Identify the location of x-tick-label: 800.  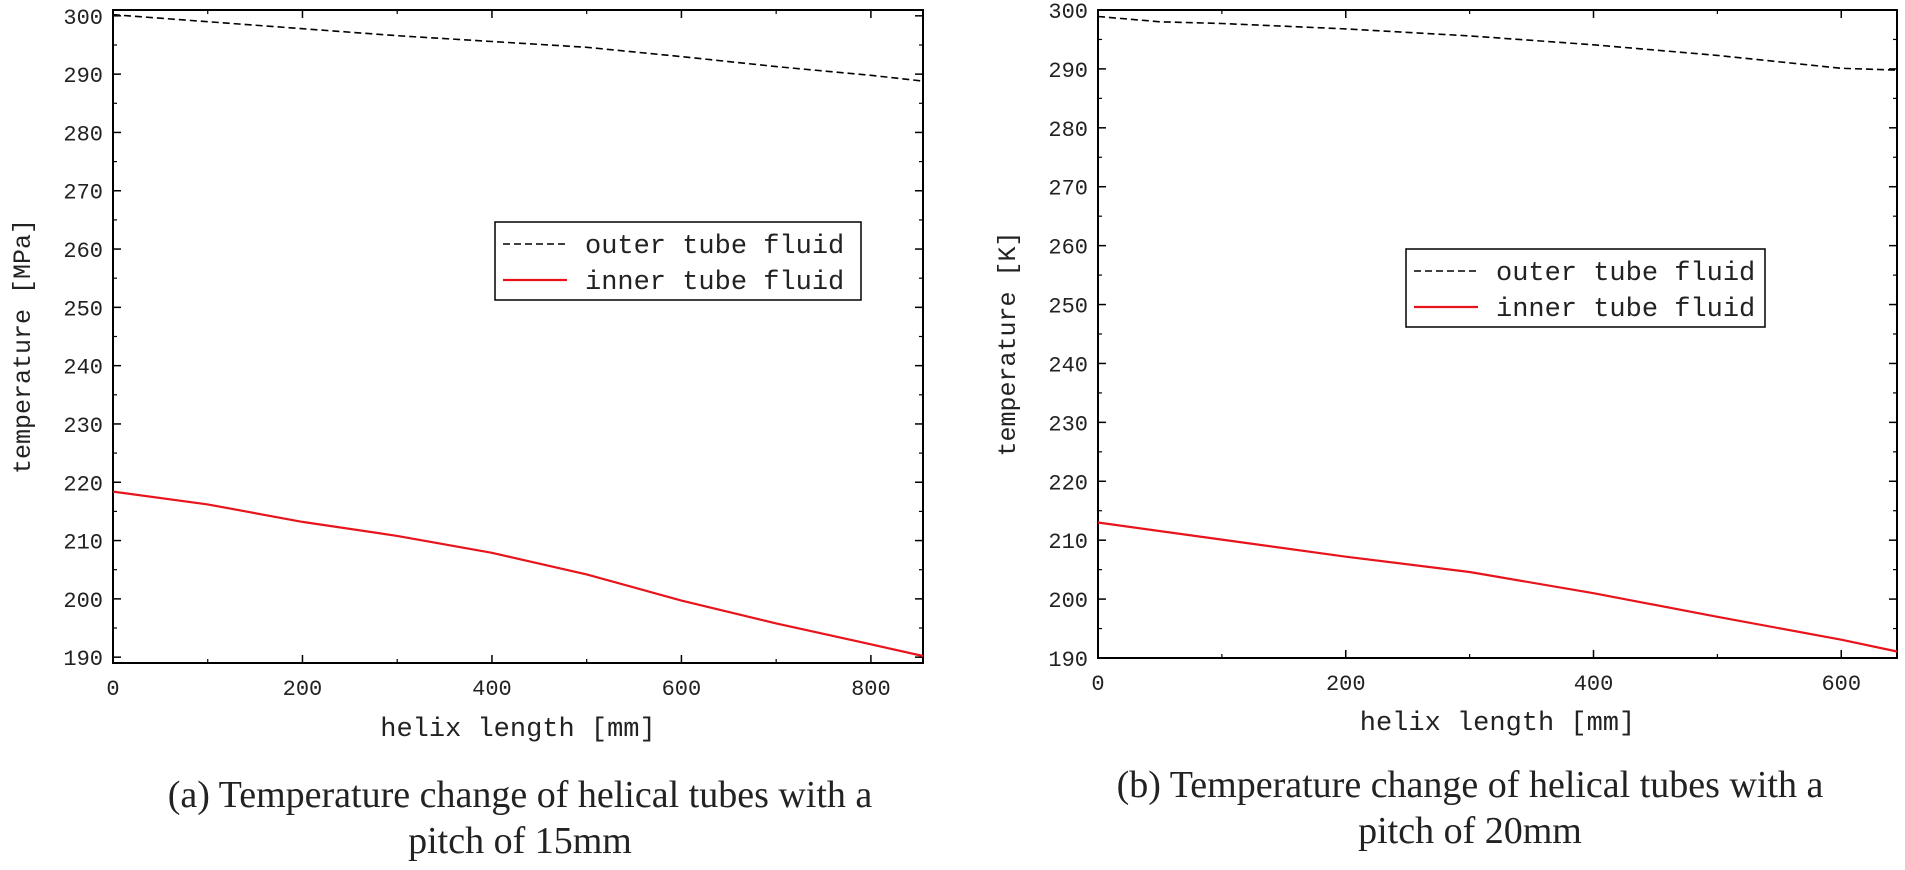
(871, 689).